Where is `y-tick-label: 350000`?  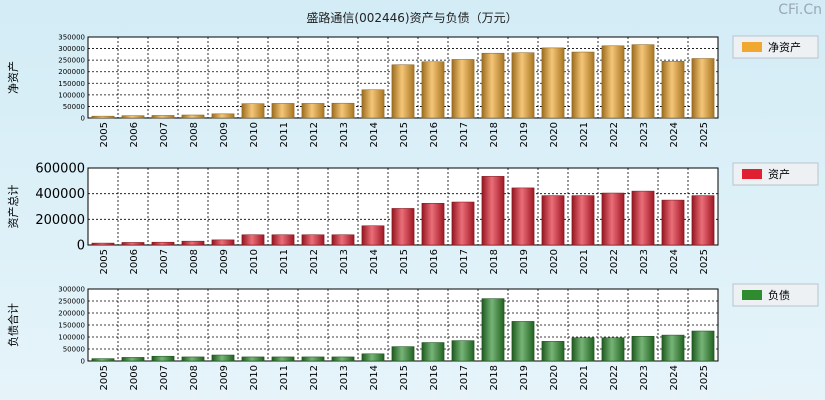 y-tick-label: 350000 is located at coordinates (71, 38).